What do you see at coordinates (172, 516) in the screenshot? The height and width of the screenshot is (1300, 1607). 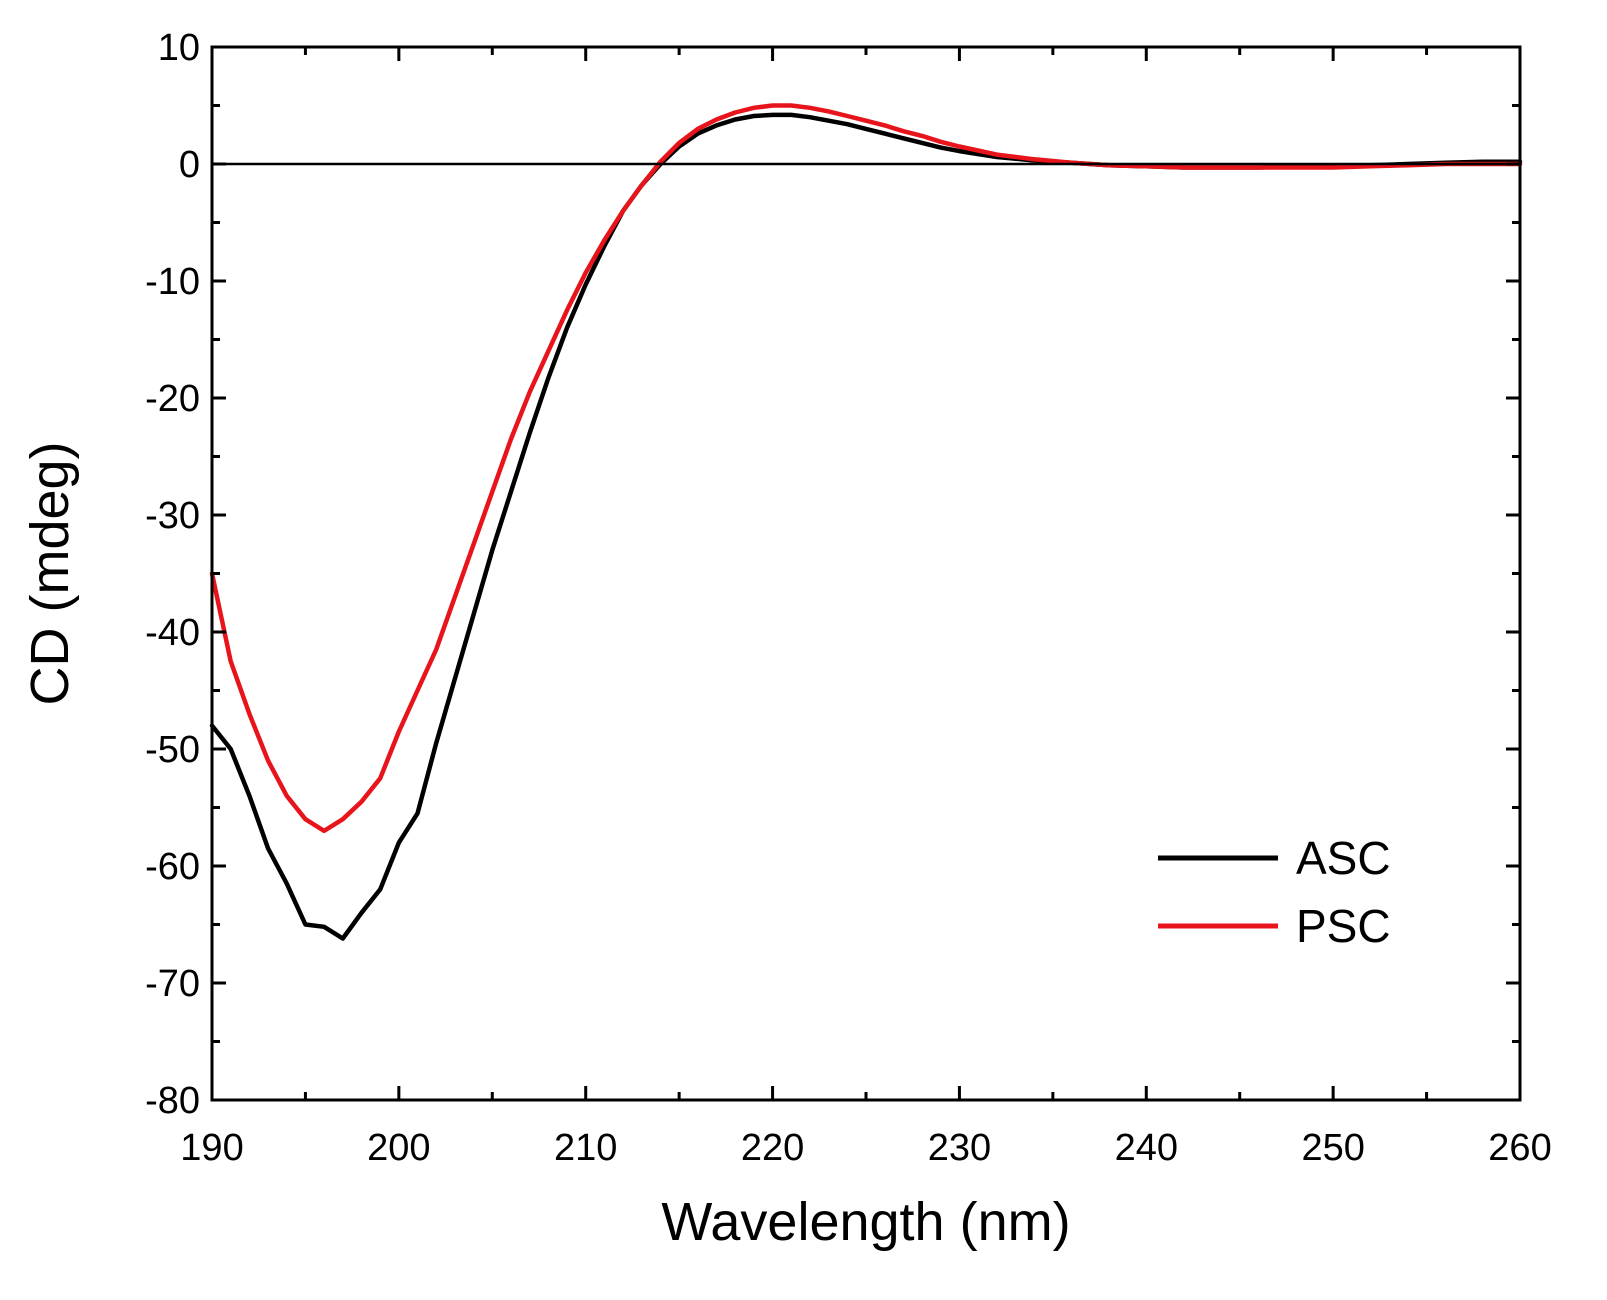 I see `y-tick-label: -30` at bounding box center [172, 516].